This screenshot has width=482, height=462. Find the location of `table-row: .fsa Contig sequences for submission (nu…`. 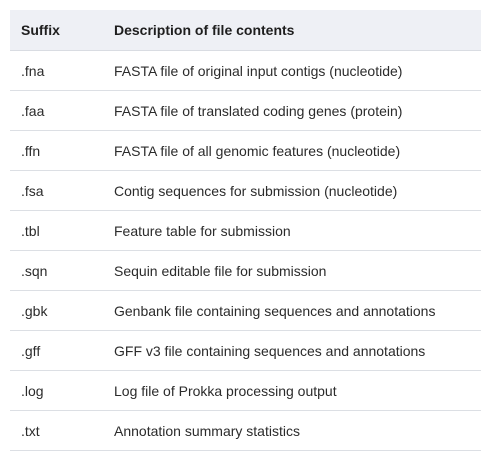

table-row: .fsa Contig sequences for submission (nu… is located at coordinates (245, 190).